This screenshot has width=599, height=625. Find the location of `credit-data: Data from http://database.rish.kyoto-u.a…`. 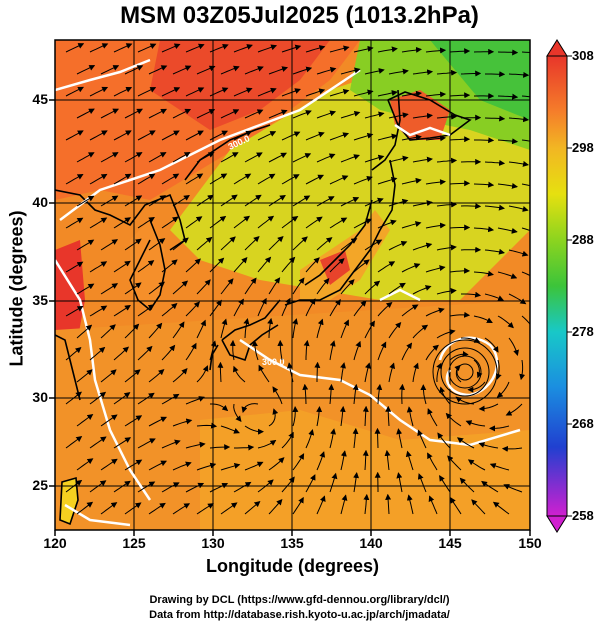

credit-data: Data from http://database.rish.kyoto-u.a… is located at coordinates (299, 615).